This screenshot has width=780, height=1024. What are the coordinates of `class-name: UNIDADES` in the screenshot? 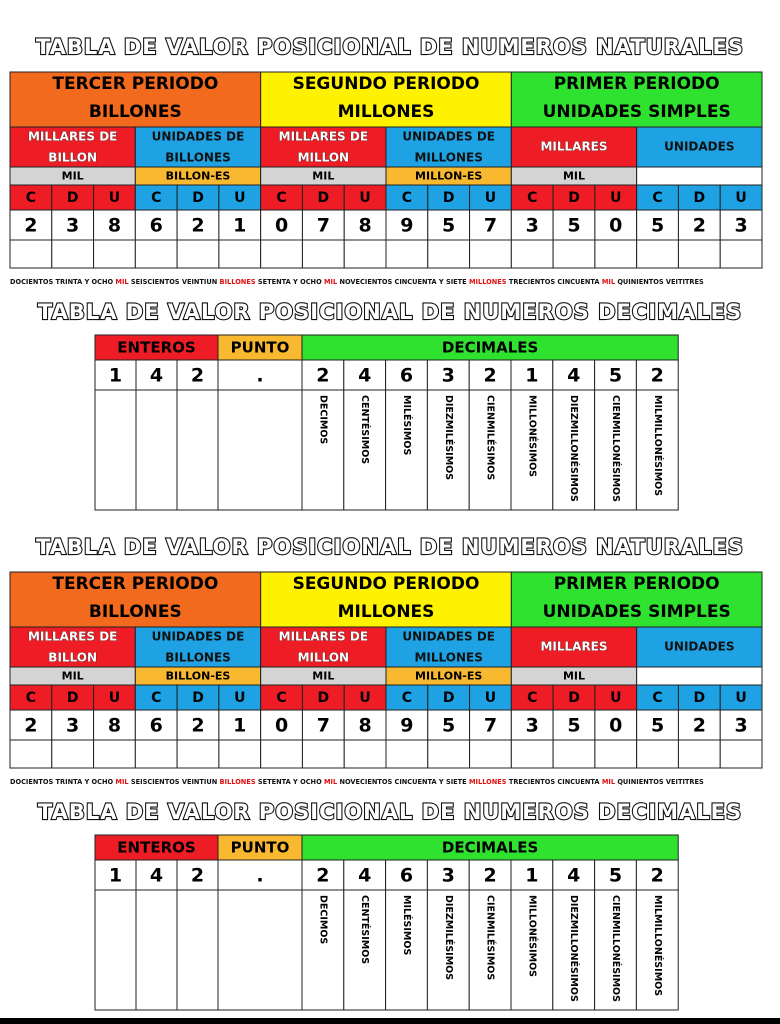 It's located at (699, 647).